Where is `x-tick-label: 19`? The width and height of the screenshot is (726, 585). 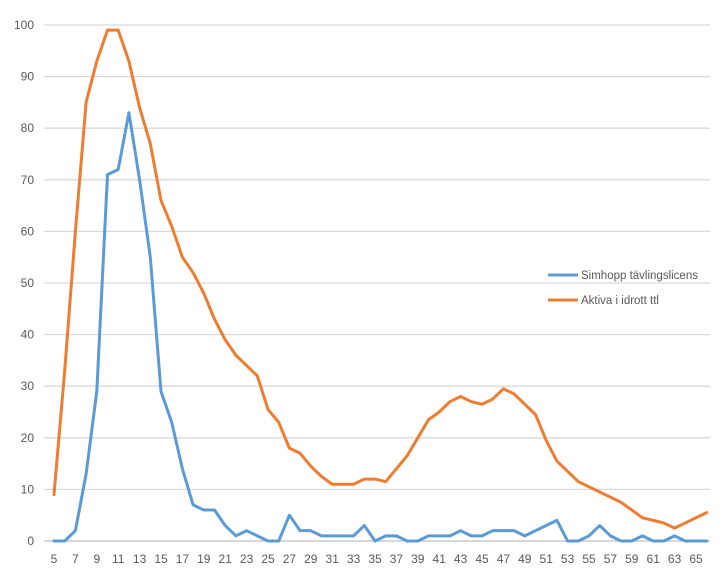 x-tick-label: 19 is located at coordinates (204, 559).